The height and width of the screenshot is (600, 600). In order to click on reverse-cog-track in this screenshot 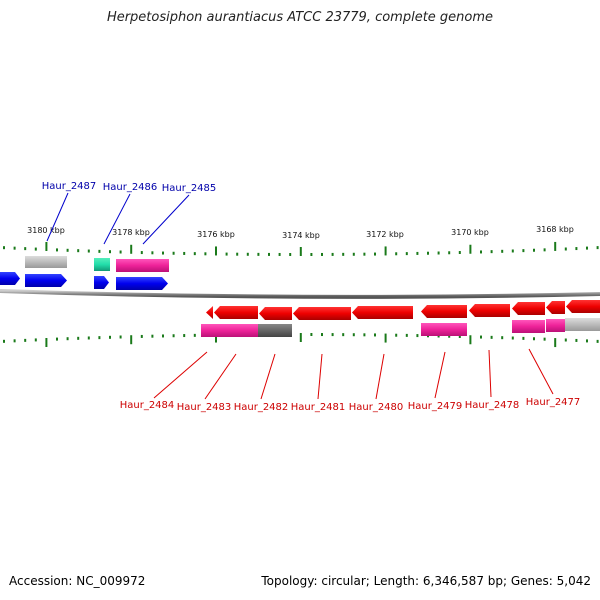, I will do `click(400, 327)`.